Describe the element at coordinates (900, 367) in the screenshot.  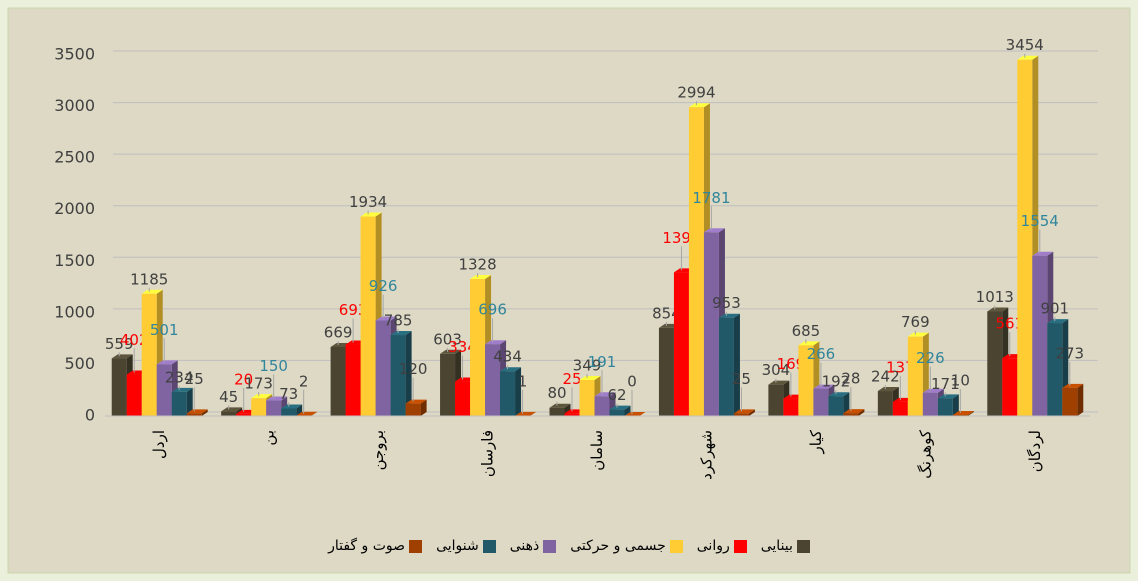
I see `data-label: 137` at that location.